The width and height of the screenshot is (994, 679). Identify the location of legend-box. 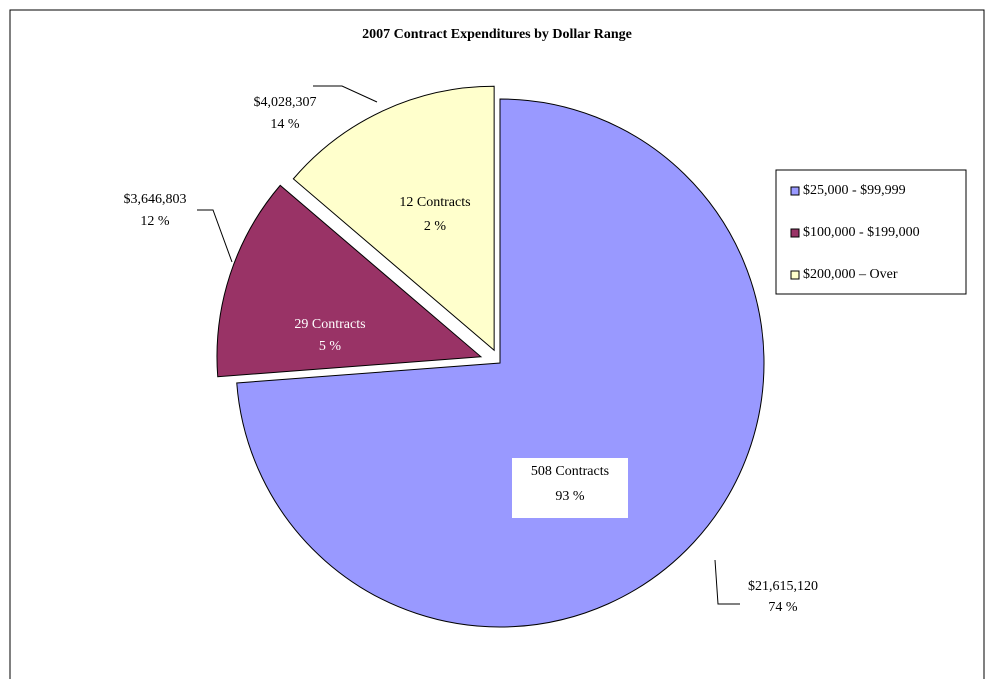
(871, 232).